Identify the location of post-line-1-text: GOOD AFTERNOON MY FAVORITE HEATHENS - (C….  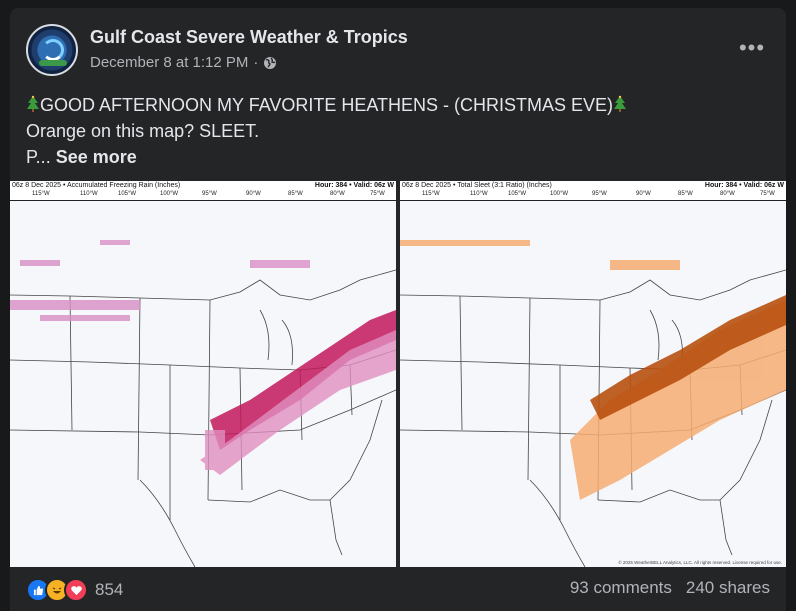
(327, 105).